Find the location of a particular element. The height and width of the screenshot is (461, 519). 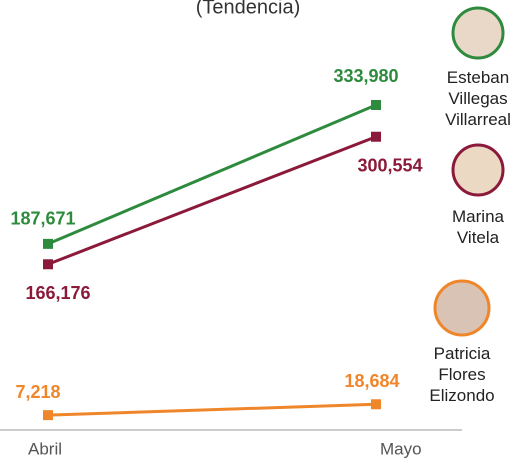

legend-entry: Marina Vitela is located at coordinates (478, 227).